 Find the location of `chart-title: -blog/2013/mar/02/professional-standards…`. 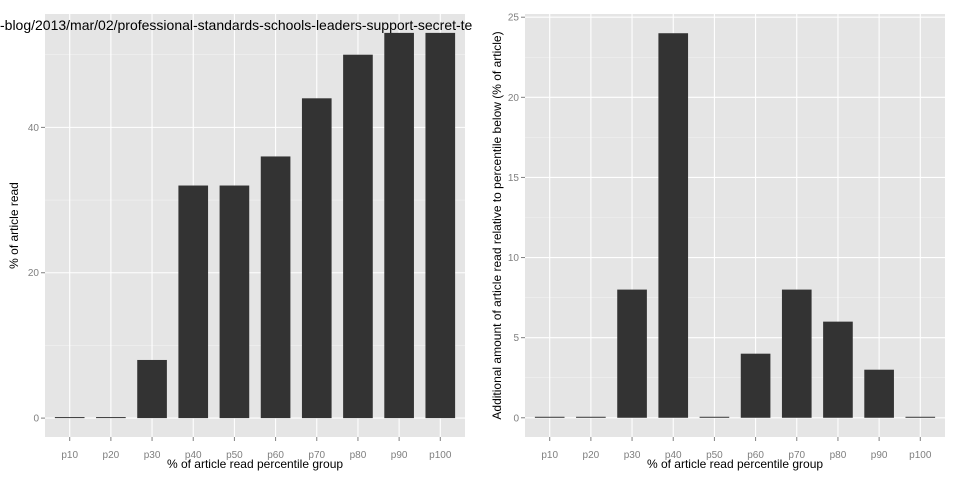

chart-title: -blog/2013/mar/02/professional-standards… is located at coordinates (236, 25).